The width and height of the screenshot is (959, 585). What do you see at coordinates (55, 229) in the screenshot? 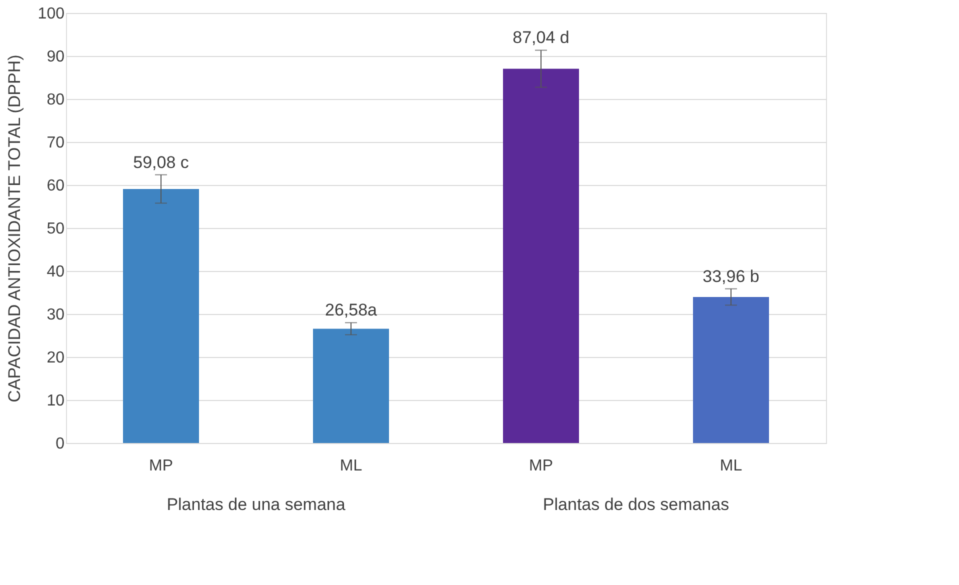
I see `y-tick-label: 50` at bounding box center [55, 229].